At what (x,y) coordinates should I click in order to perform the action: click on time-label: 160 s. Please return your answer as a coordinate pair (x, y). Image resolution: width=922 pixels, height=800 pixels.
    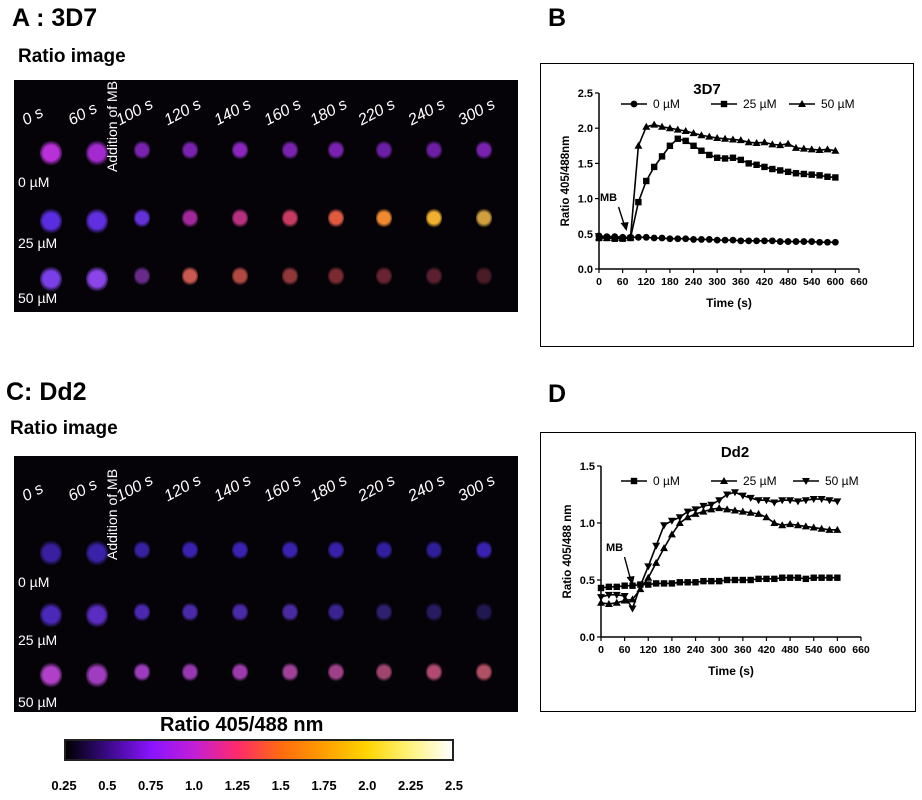
    Looking at the image, I should click on (283, 488).